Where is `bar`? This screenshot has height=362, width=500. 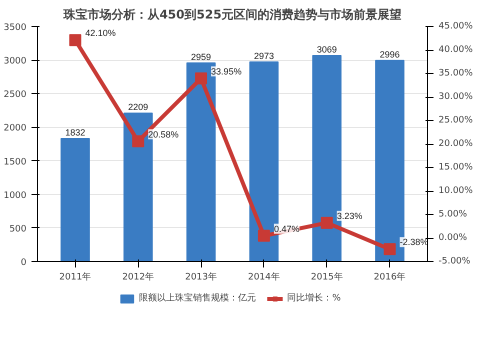
bar is located at coordinates (75, 200).